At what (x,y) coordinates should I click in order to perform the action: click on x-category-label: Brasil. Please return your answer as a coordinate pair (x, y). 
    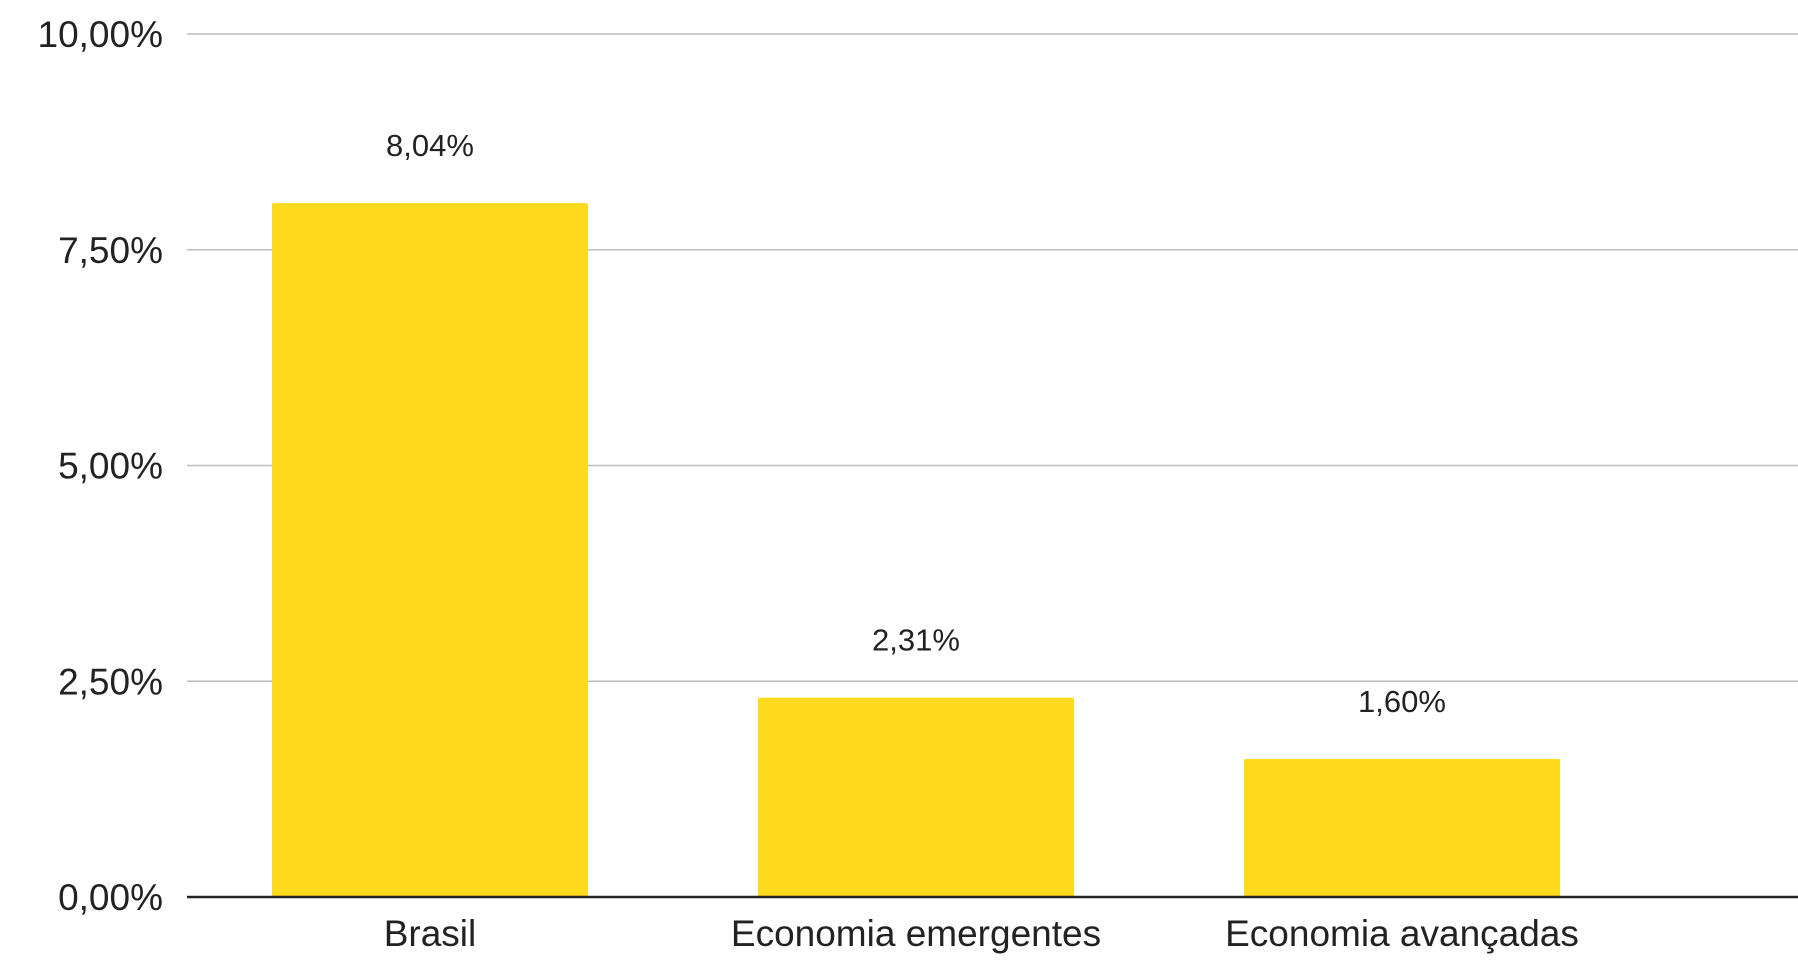
    Looking at the image, I should click on (430, 933).